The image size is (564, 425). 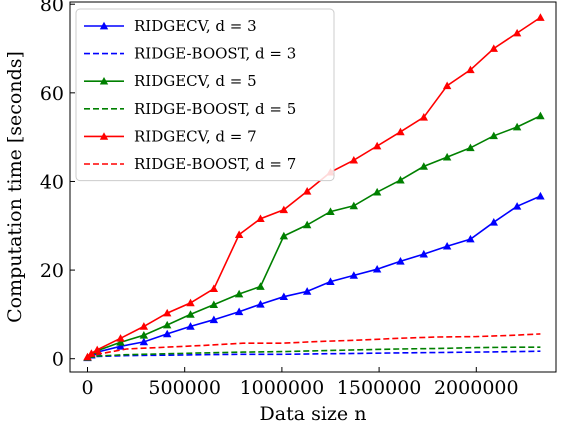 I want to click on legend-label: RIDGECV, d = 7, so click(x=195, y=136).